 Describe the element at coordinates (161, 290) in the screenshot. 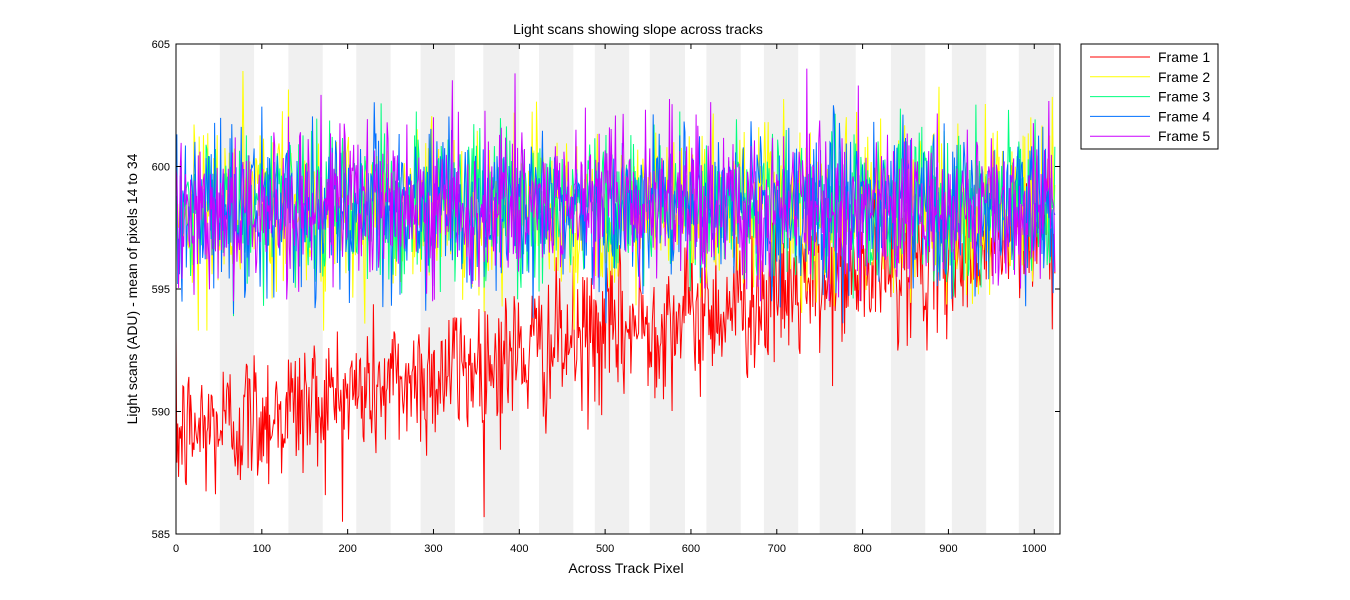

I see `y-tick-label: 595` at that location.